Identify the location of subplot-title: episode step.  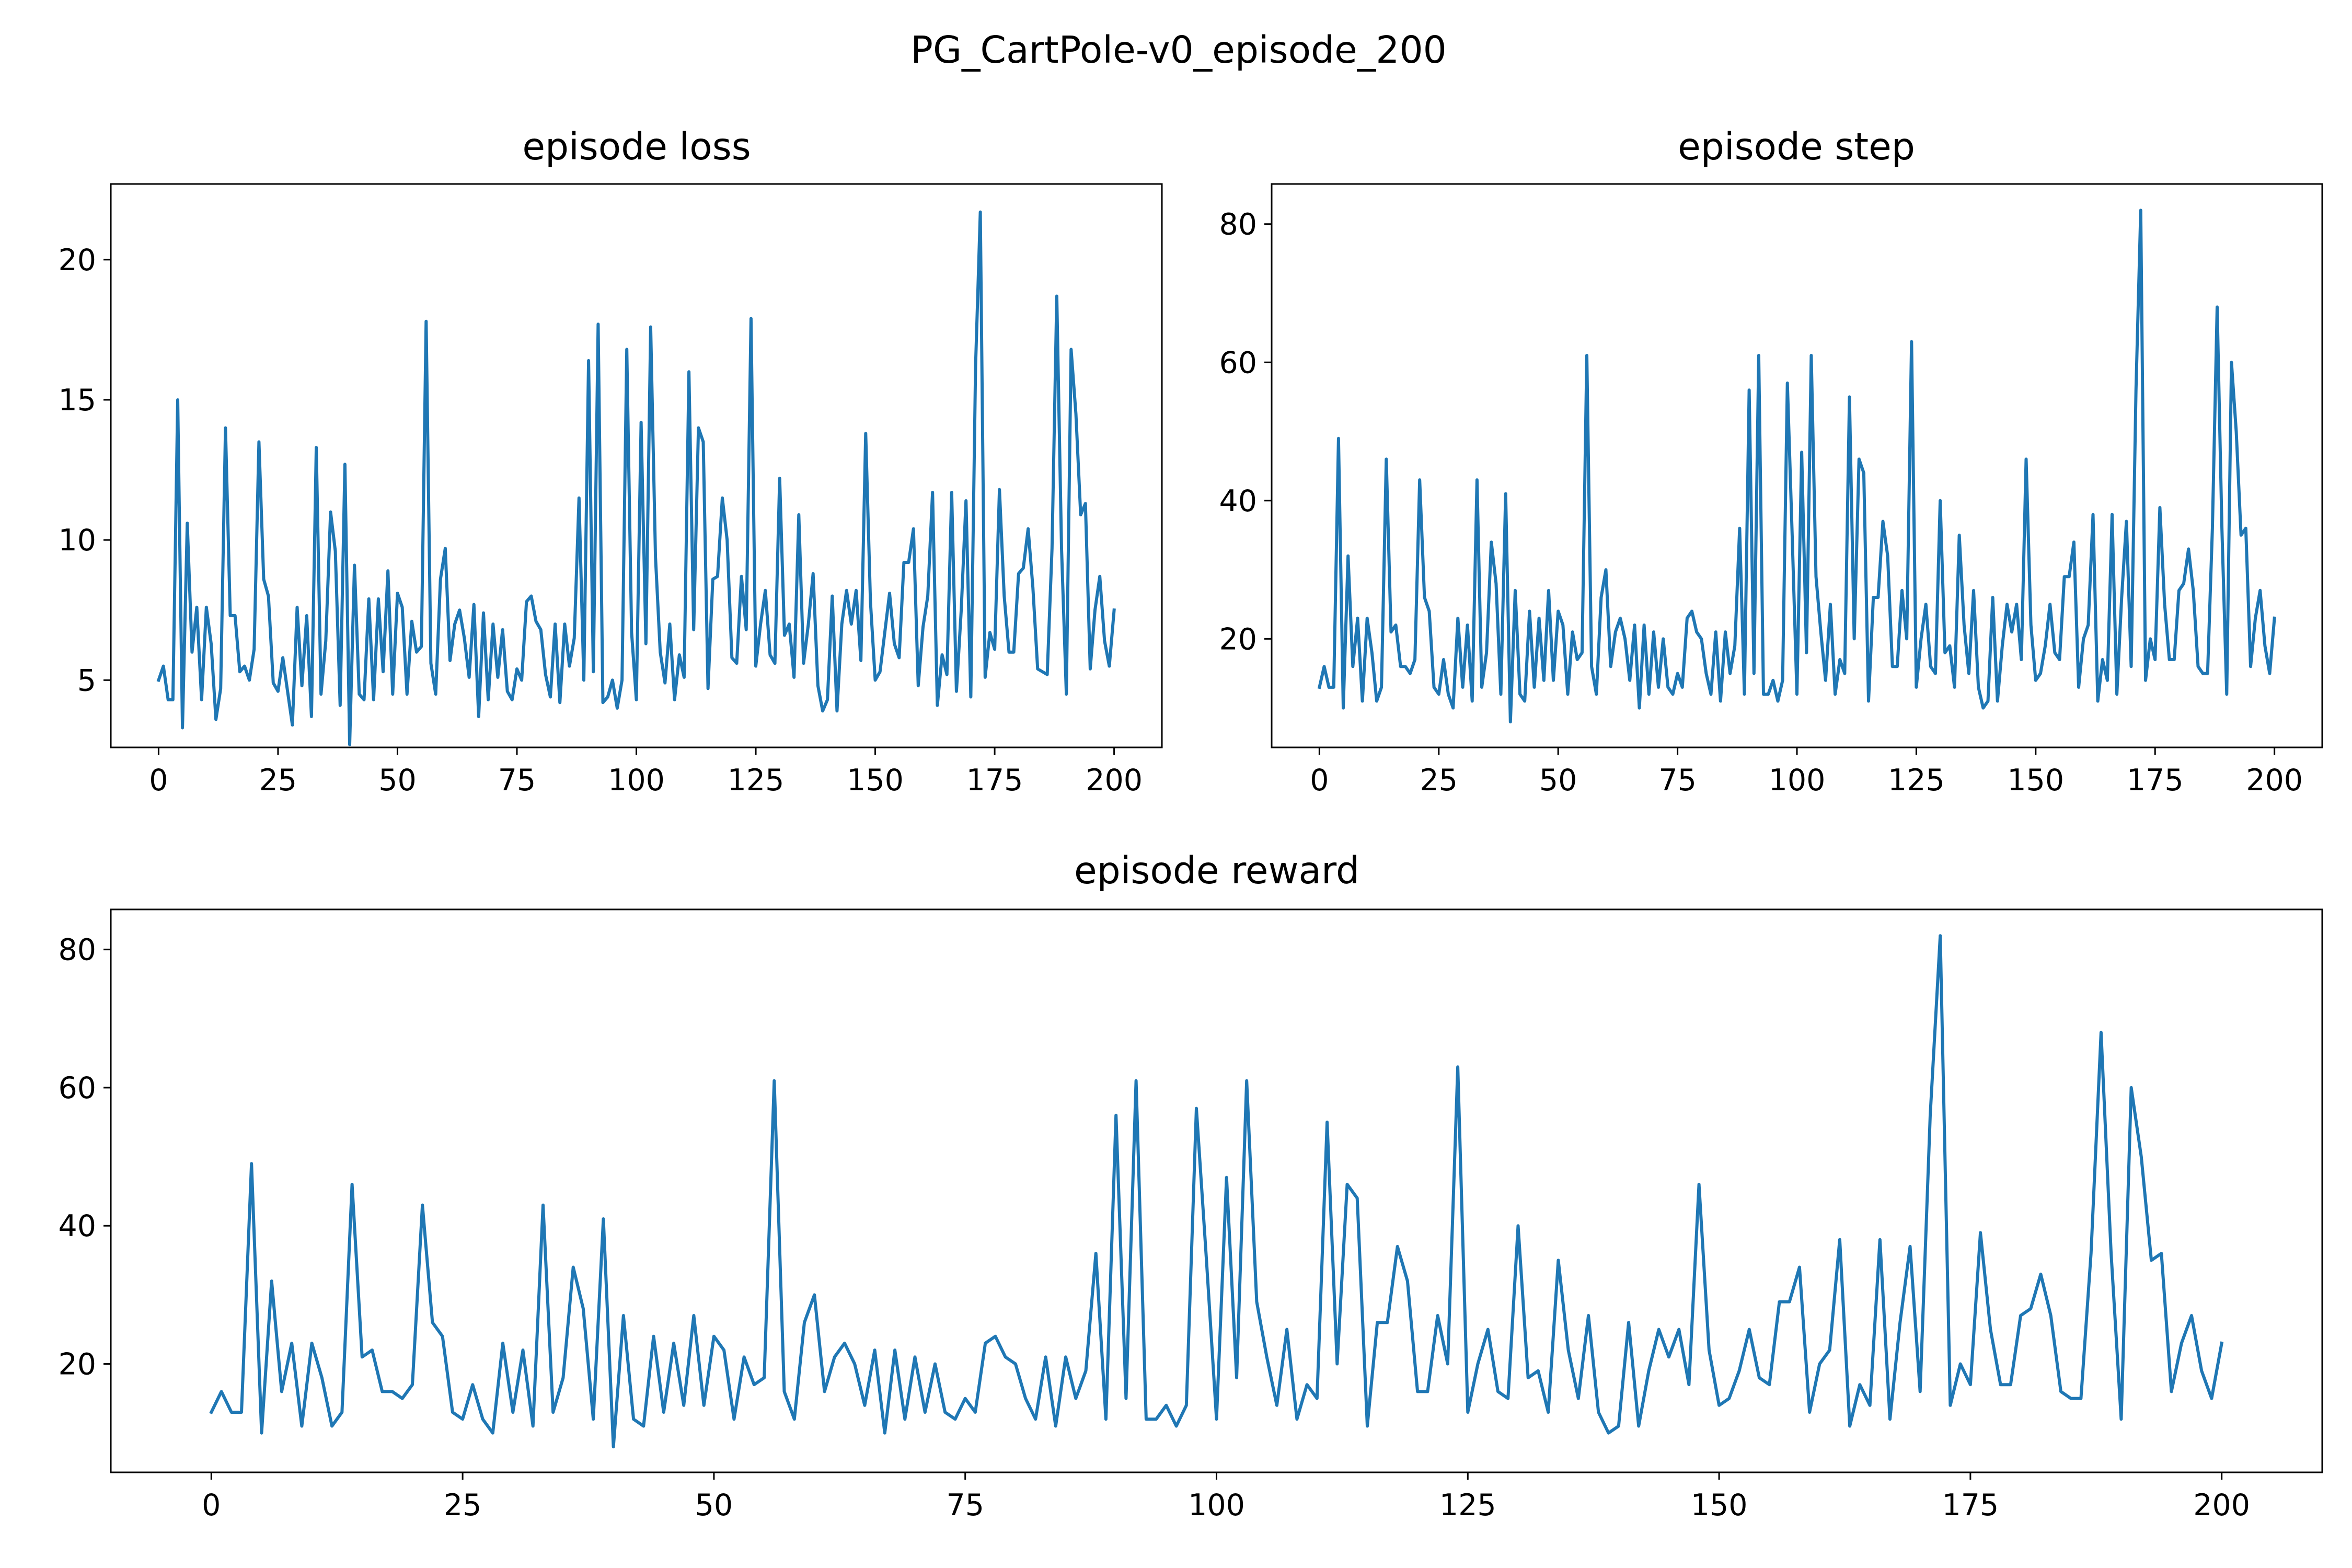
(1796, 146).